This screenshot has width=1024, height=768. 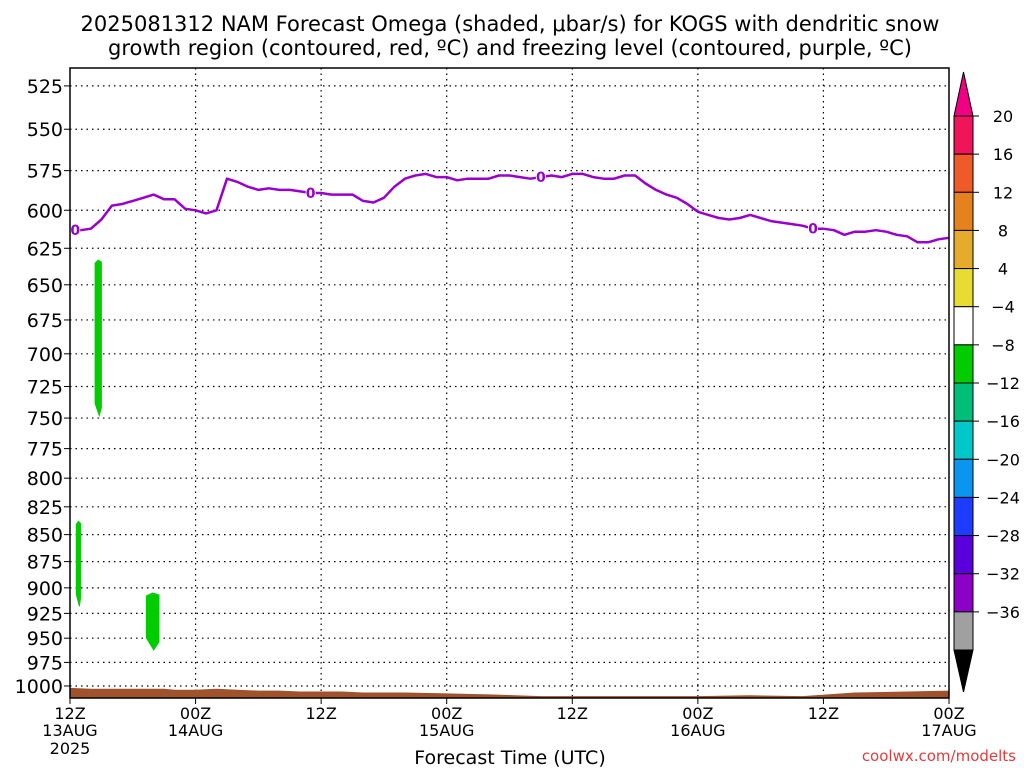 I want to click on y-tick-label: 550, so click(x=45, y=130).